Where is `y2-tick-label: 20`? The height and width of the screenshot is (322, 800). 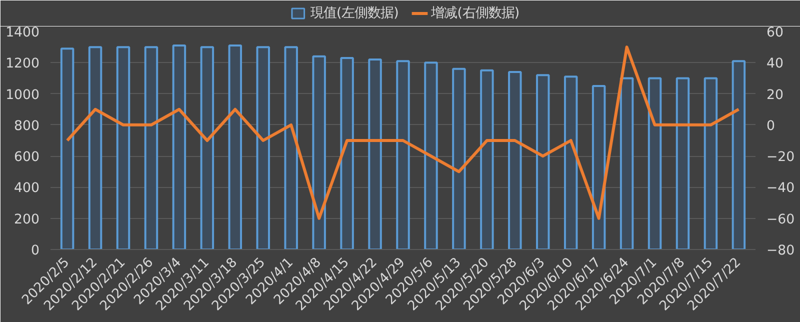
y2-tick-label: 20 is located at coordinates (775, 95).